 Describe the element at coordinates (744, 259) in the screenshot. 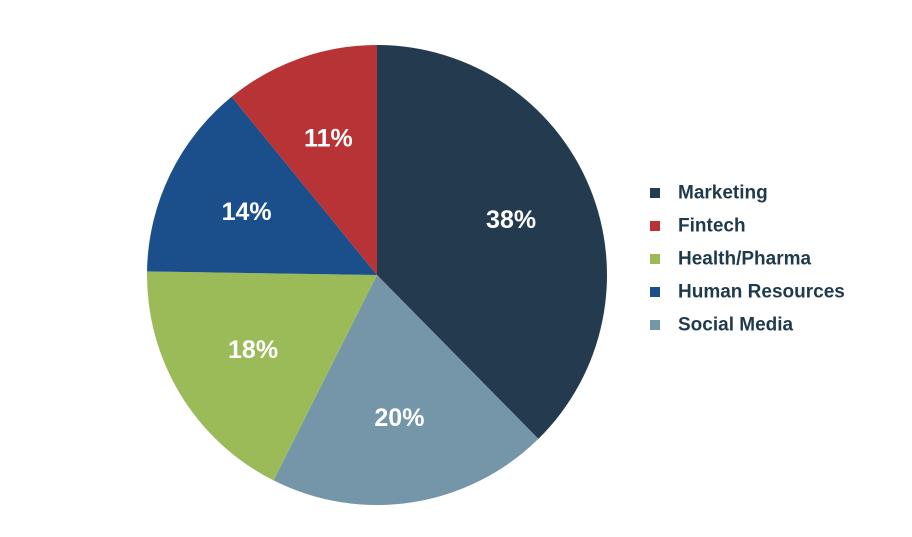

I see `legend-label-health-pharma: Health/Pharma` at that location.